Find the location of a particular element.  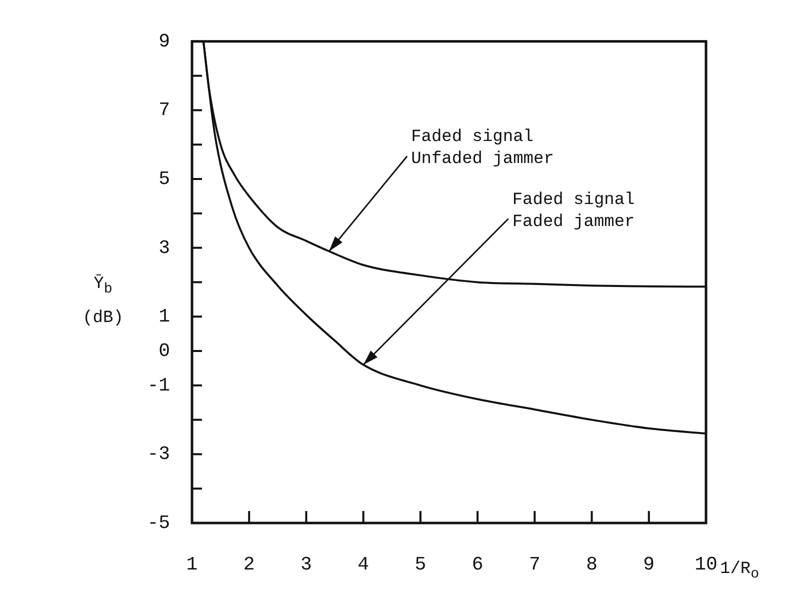

annotation: Faded signal Unfaded jammer is located at coordinates (482, 149).